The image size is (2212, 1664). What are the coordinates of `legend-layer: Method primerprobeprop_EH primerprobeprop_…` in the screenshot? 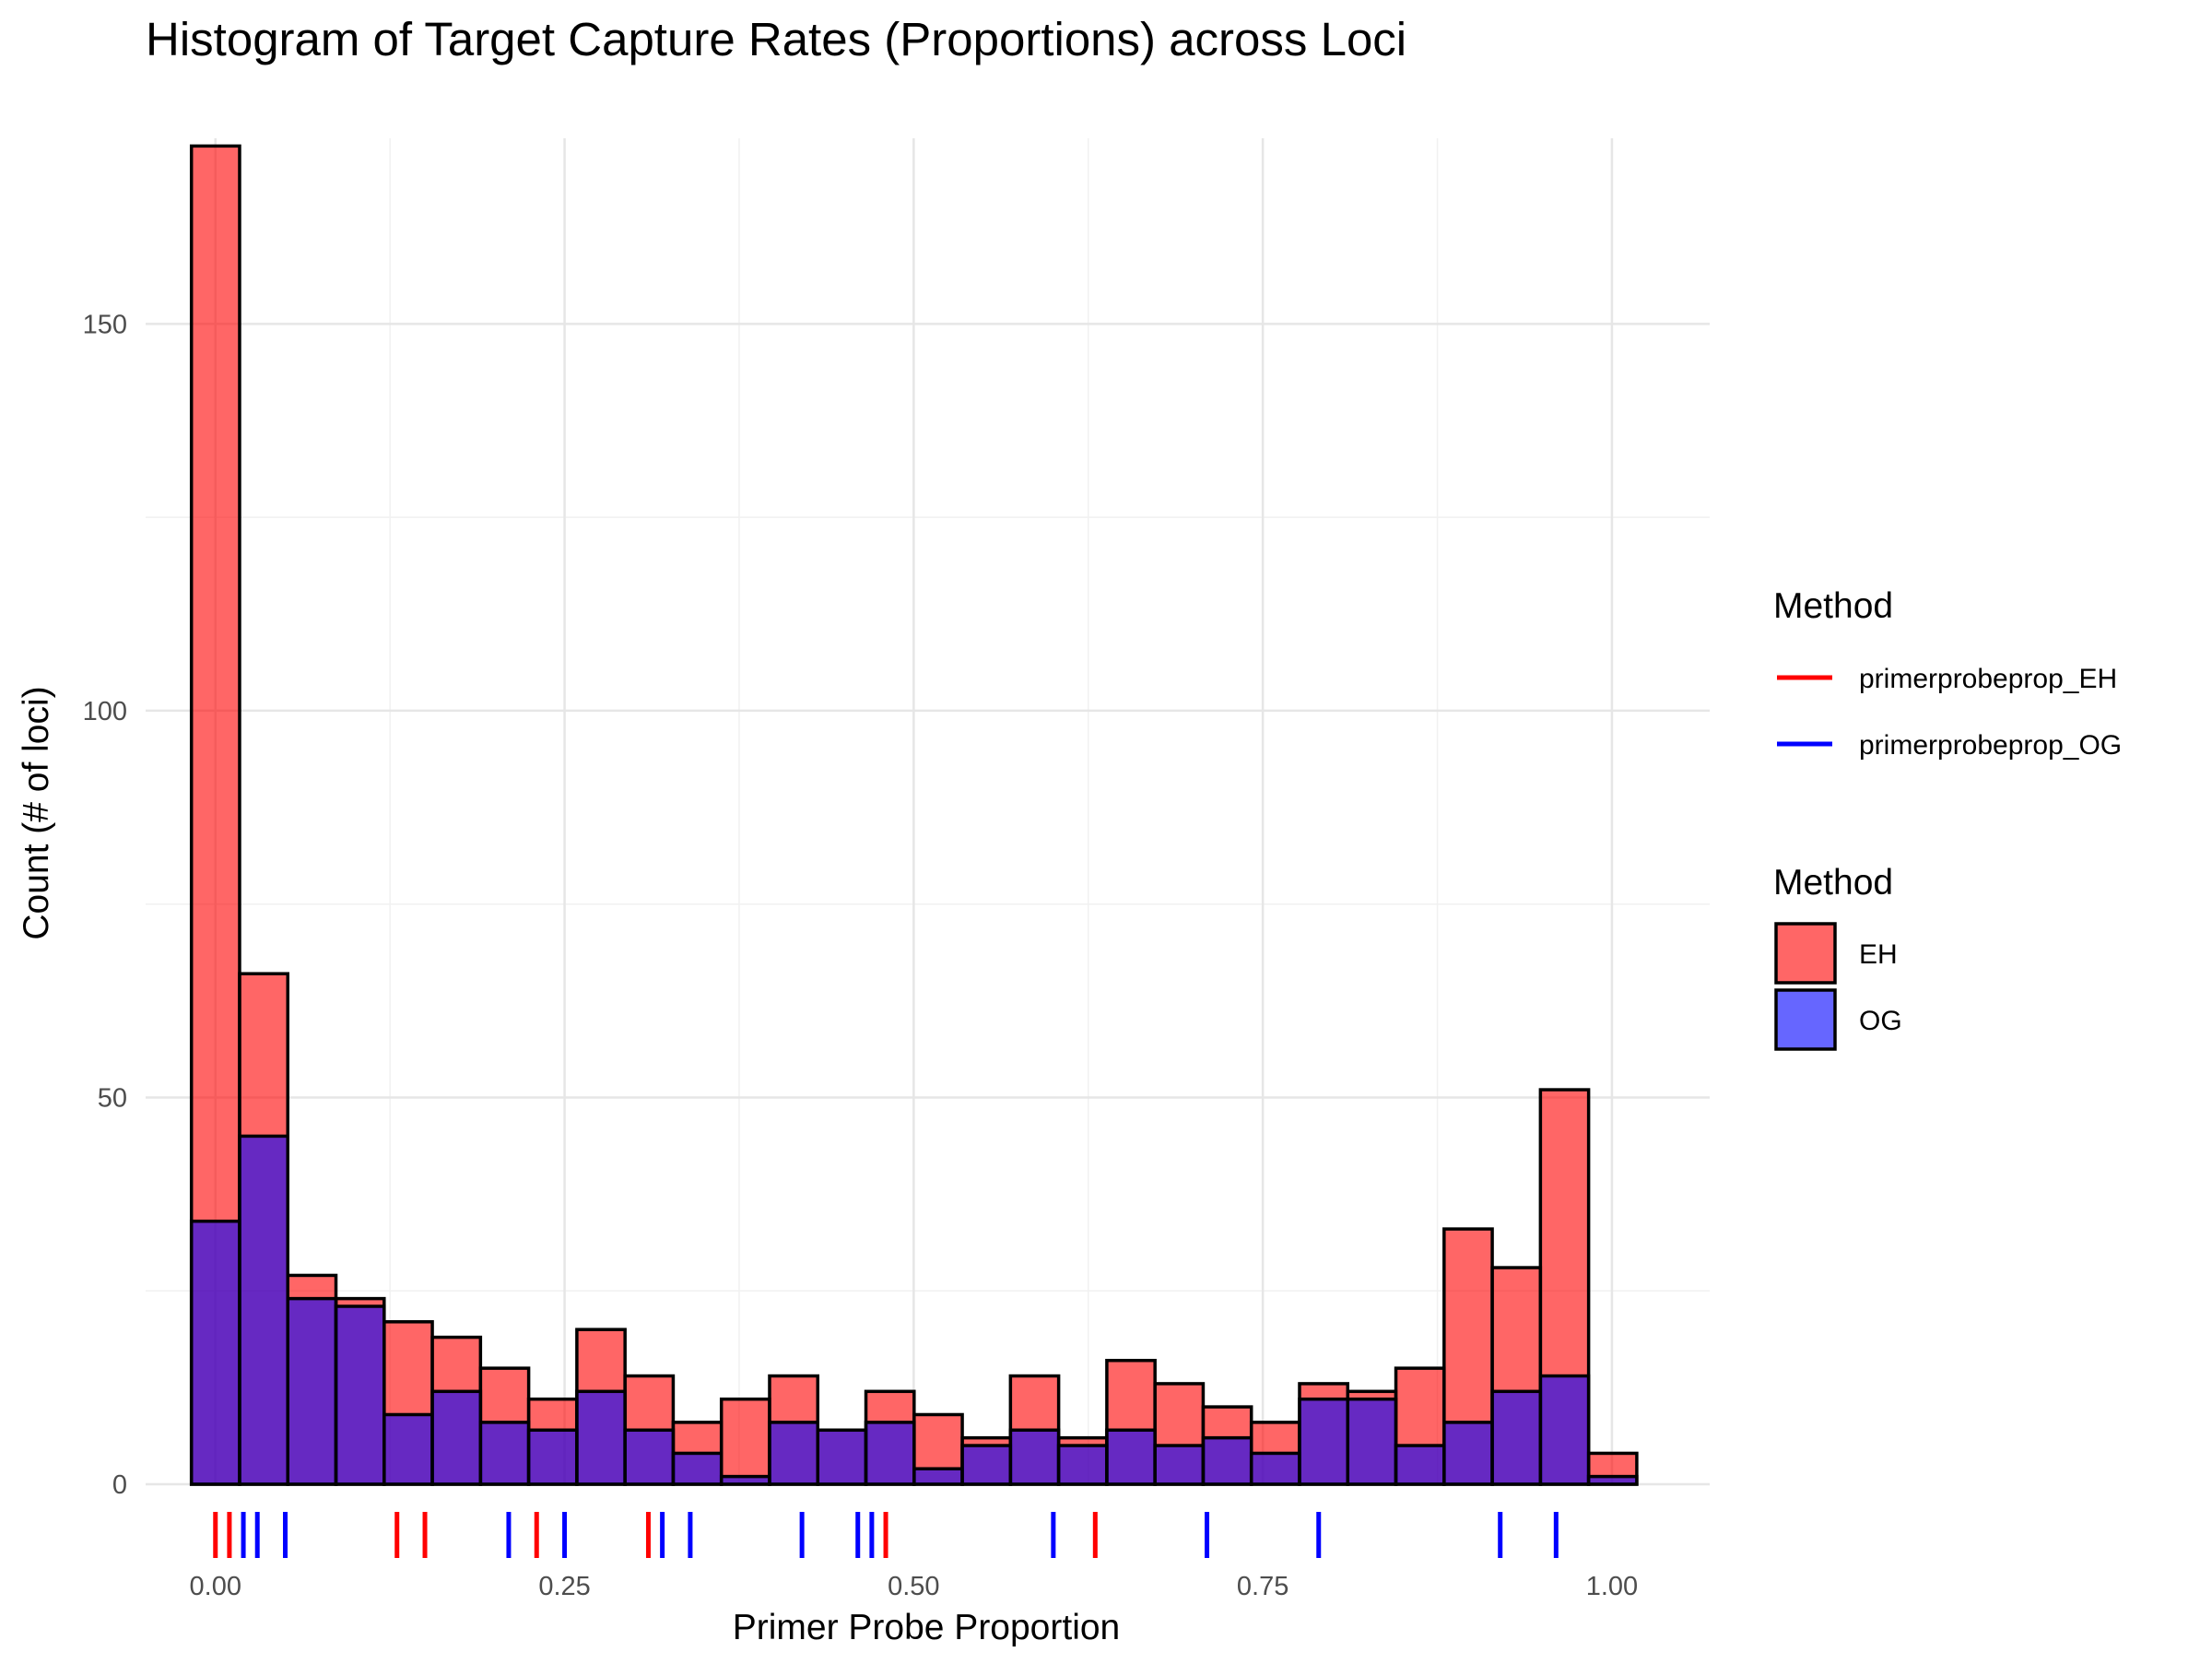 It's located at (1947, 818).